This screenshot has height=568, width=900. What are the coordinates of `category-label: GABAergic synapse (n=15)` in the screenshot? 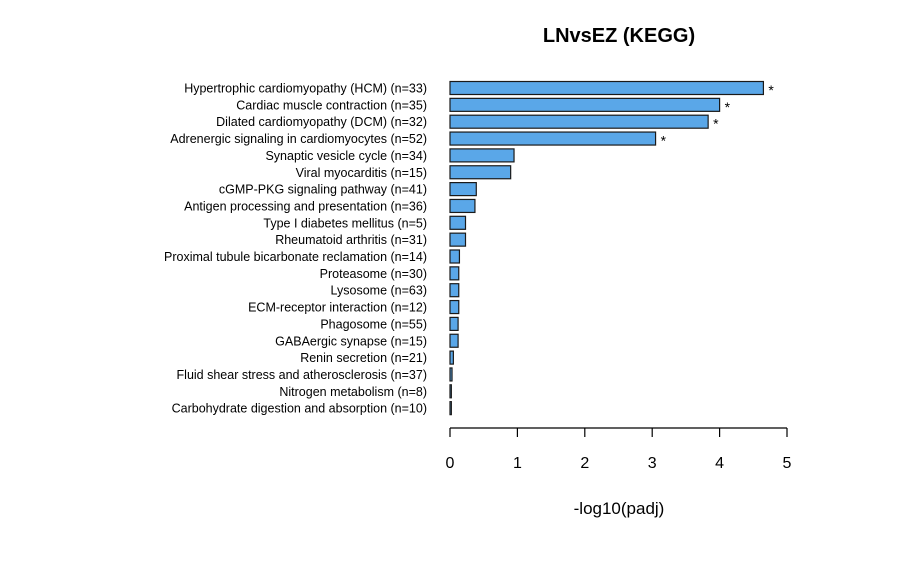 It's located at (351, 341).